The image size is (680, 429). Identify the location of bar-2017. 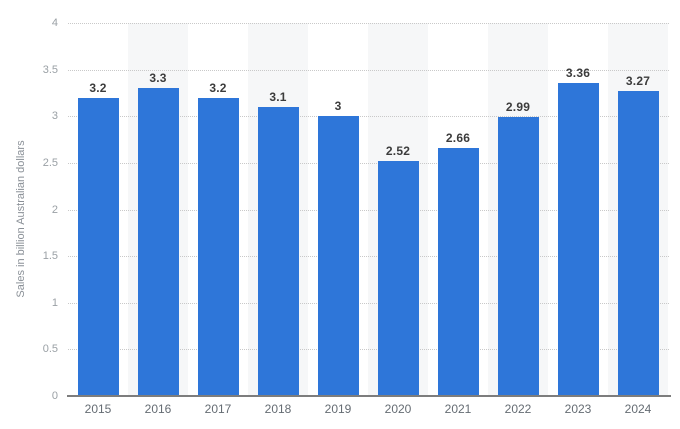
(218, 246).